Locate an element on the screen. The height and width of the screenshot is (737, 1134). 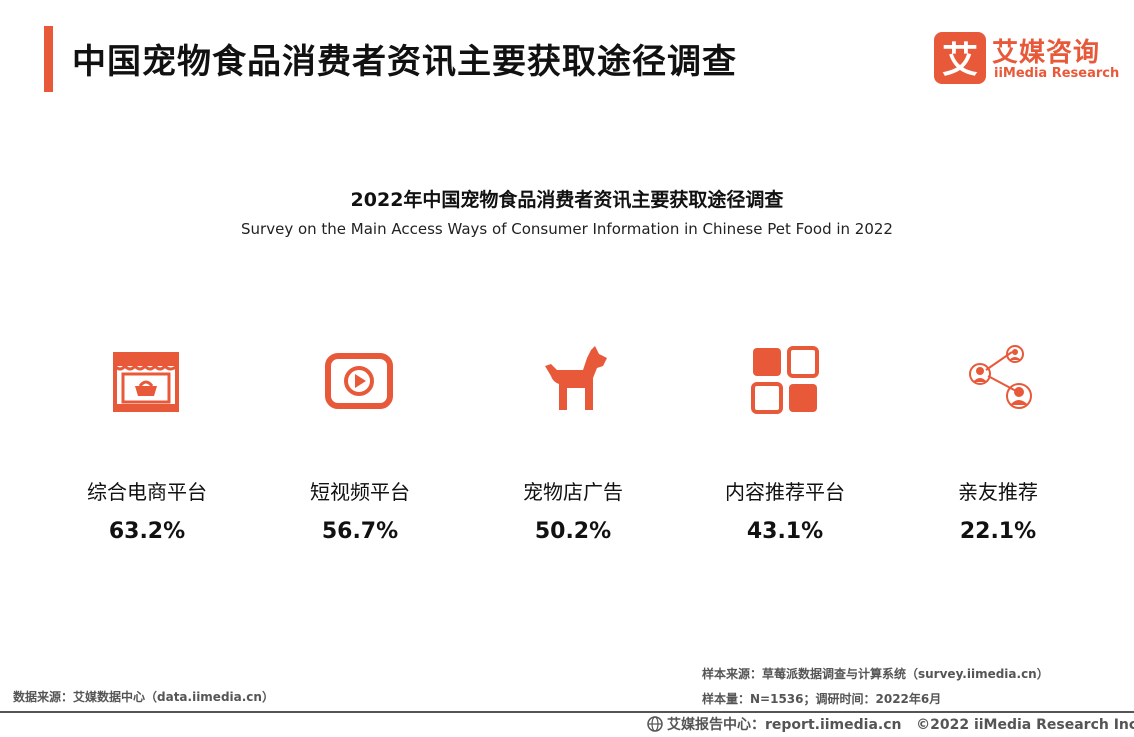
logo-text-cn: 艾媒咨询 is located at coordinates (1046, 53).